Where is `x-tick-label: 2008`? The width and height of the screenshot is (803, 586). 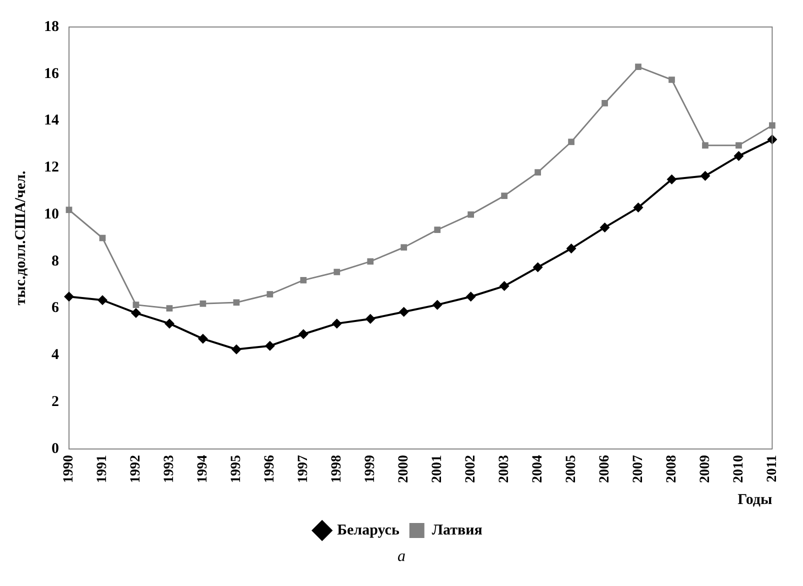 x-tick-label: 2008 is located at coordinates (672, 469).